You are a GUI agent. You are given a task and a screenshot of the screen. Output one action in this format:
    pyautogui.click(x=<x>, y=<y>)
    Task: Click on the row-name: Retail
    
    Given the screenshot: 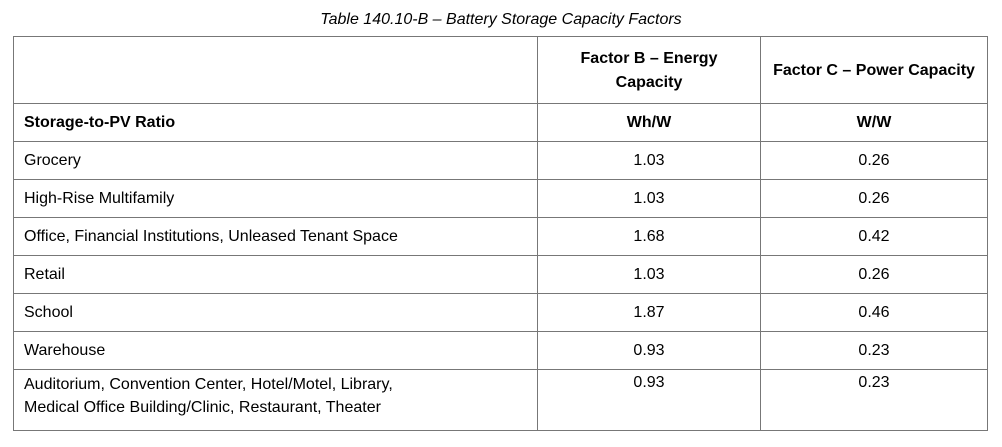 What is the action you would take?
    pyautogui.click(x=275, y=274)
    